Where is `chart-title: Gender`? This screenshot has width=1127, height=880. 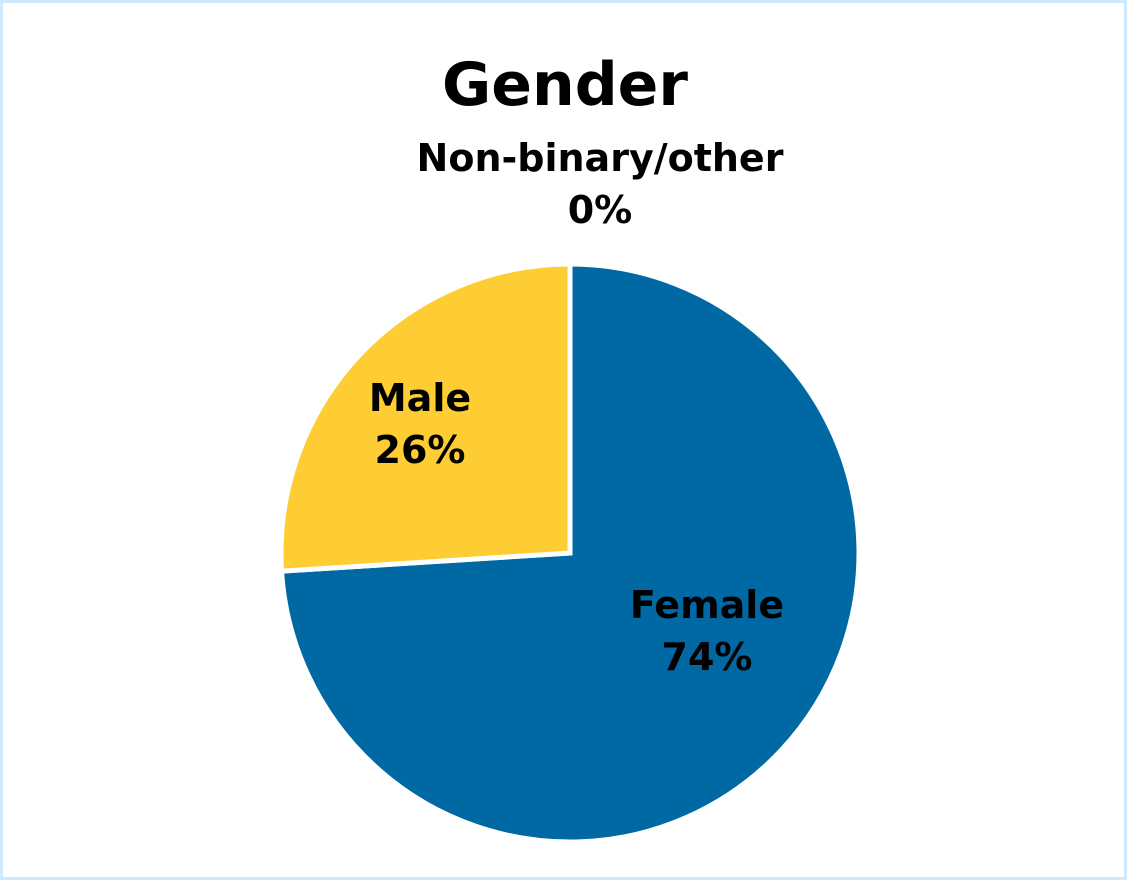 chart-title: Gender is located at coordinates (565, 85).